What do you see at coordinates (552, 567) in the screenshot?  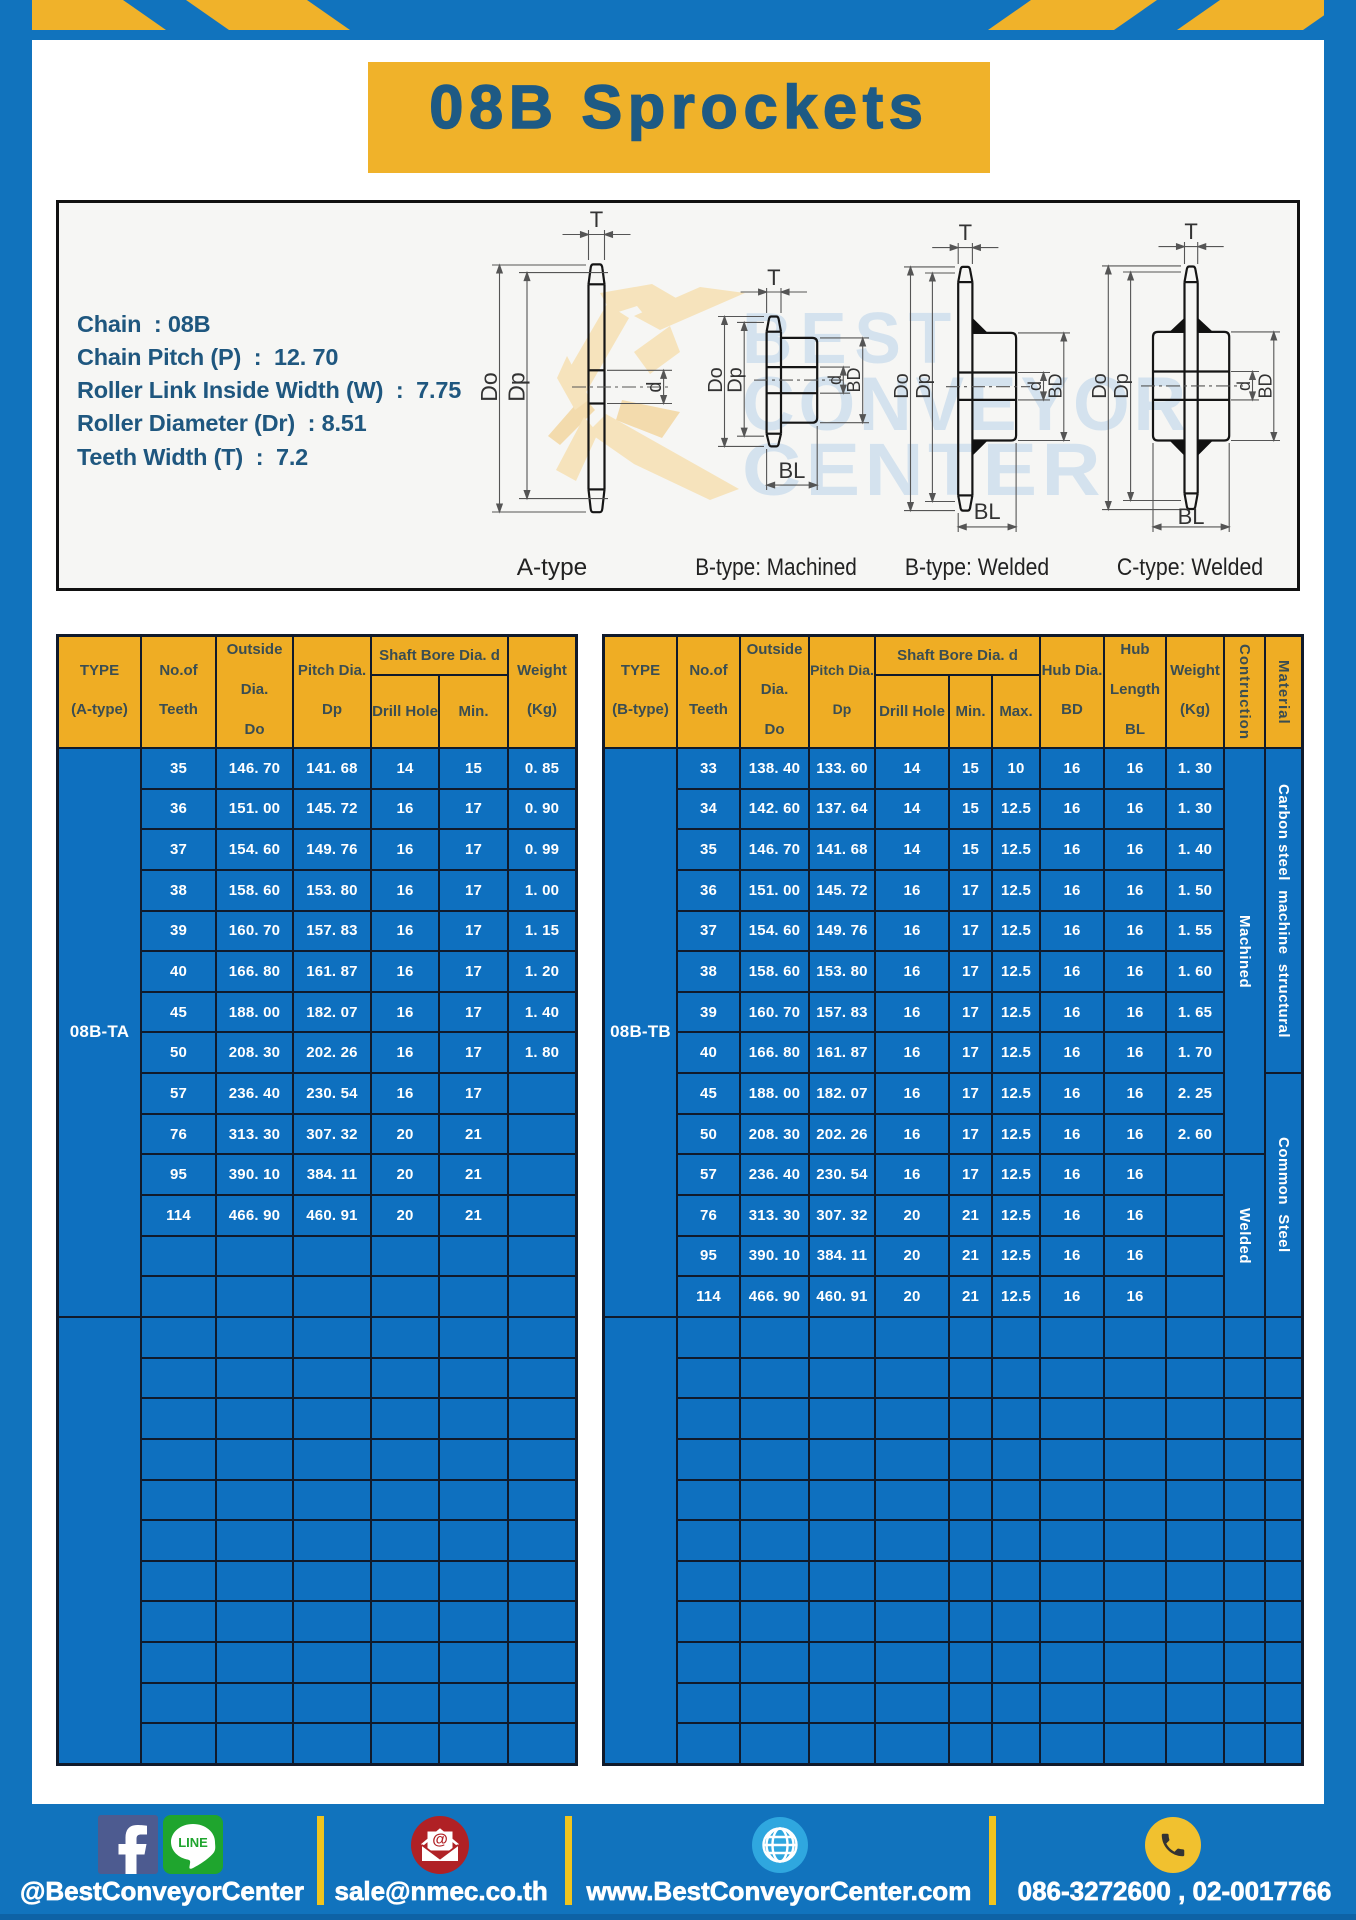 I see `svg-text: A-type` at bounding box center [552, 567].